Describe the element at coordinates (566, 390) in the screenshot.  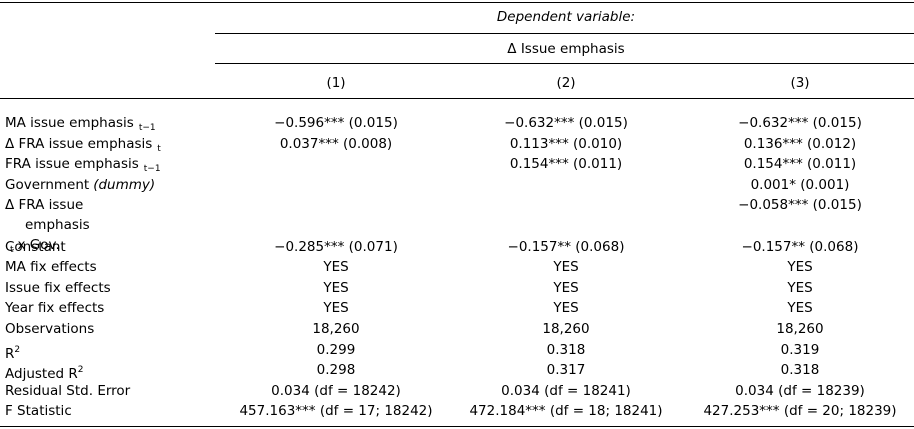
I see `cell: 0.034 (df = 18241)` at that location.